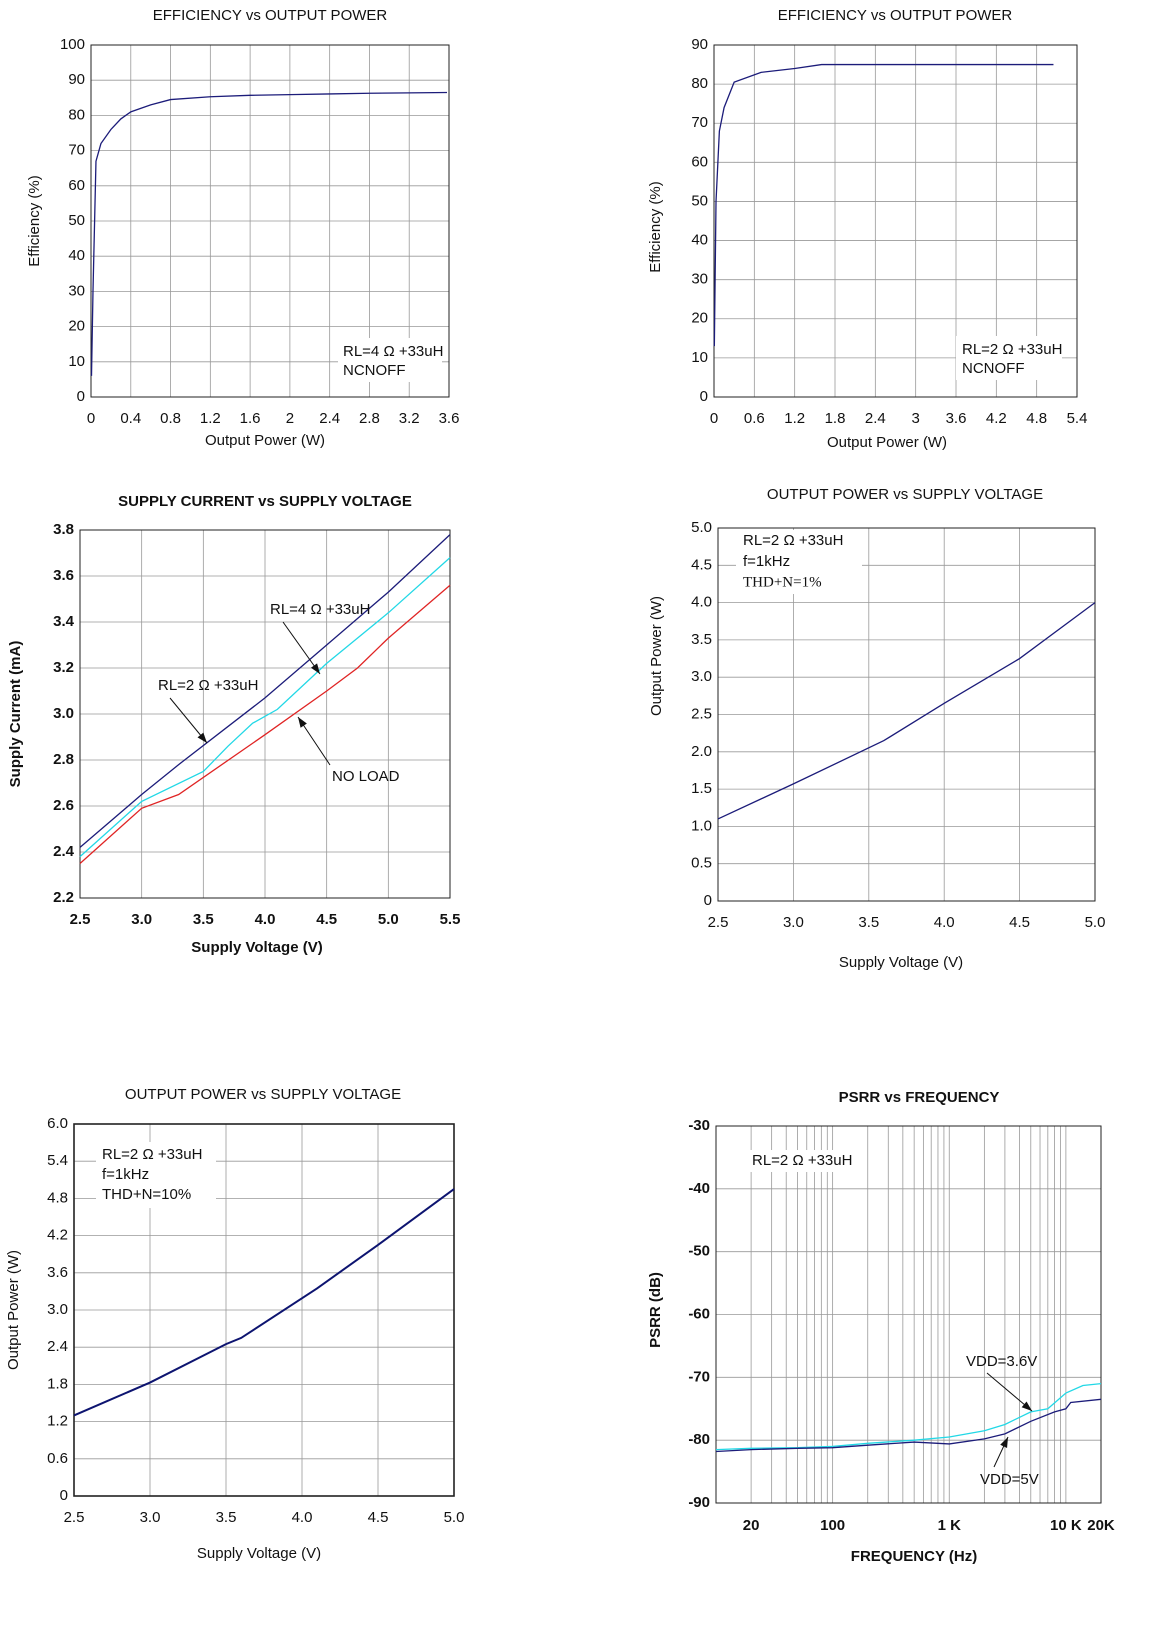 The height and width of the screenshot is (1632, 1169). What do you see at coordinates (699, 1188) in the screenshot?
I see `y-tick-label: -40` at bounding box center [699, 1188].